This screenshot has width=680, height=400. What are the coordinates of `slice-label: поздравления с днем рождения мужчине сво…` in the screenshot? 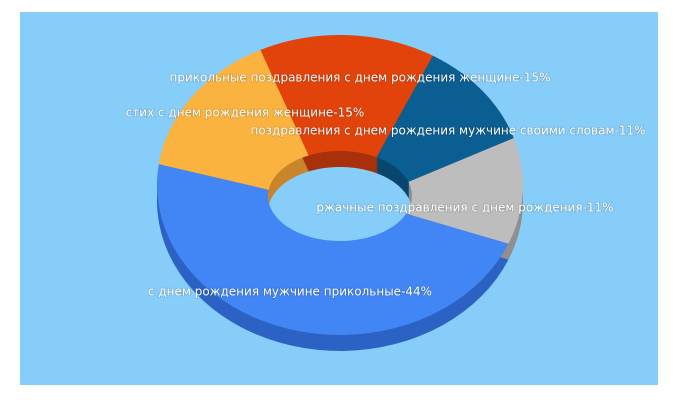 It's located at (447, 131).